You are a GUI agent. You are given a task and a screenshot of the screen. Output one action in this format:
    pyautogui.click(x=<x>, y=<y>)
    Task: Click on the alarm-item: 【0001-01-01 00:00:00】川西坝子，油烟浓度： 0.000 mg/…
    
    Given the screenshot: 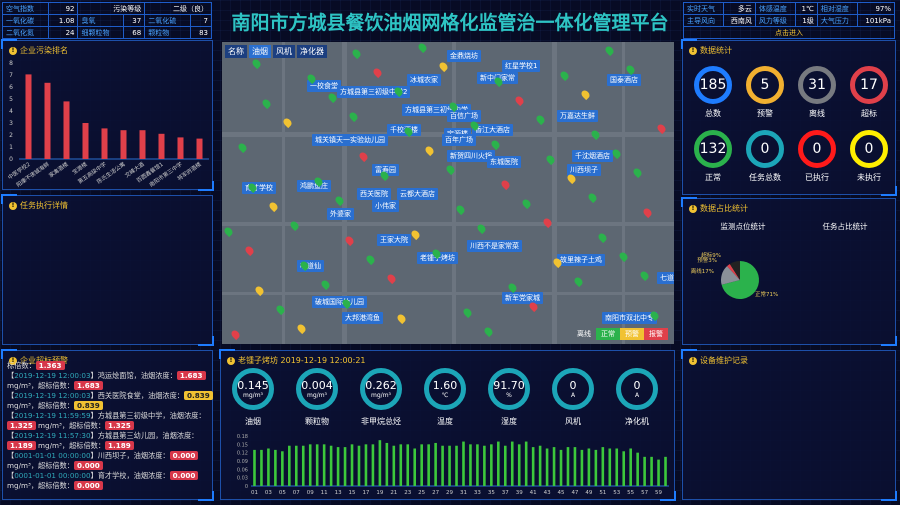 What is the action you would take?
    pyautogui.click(x=110, y=461)
    